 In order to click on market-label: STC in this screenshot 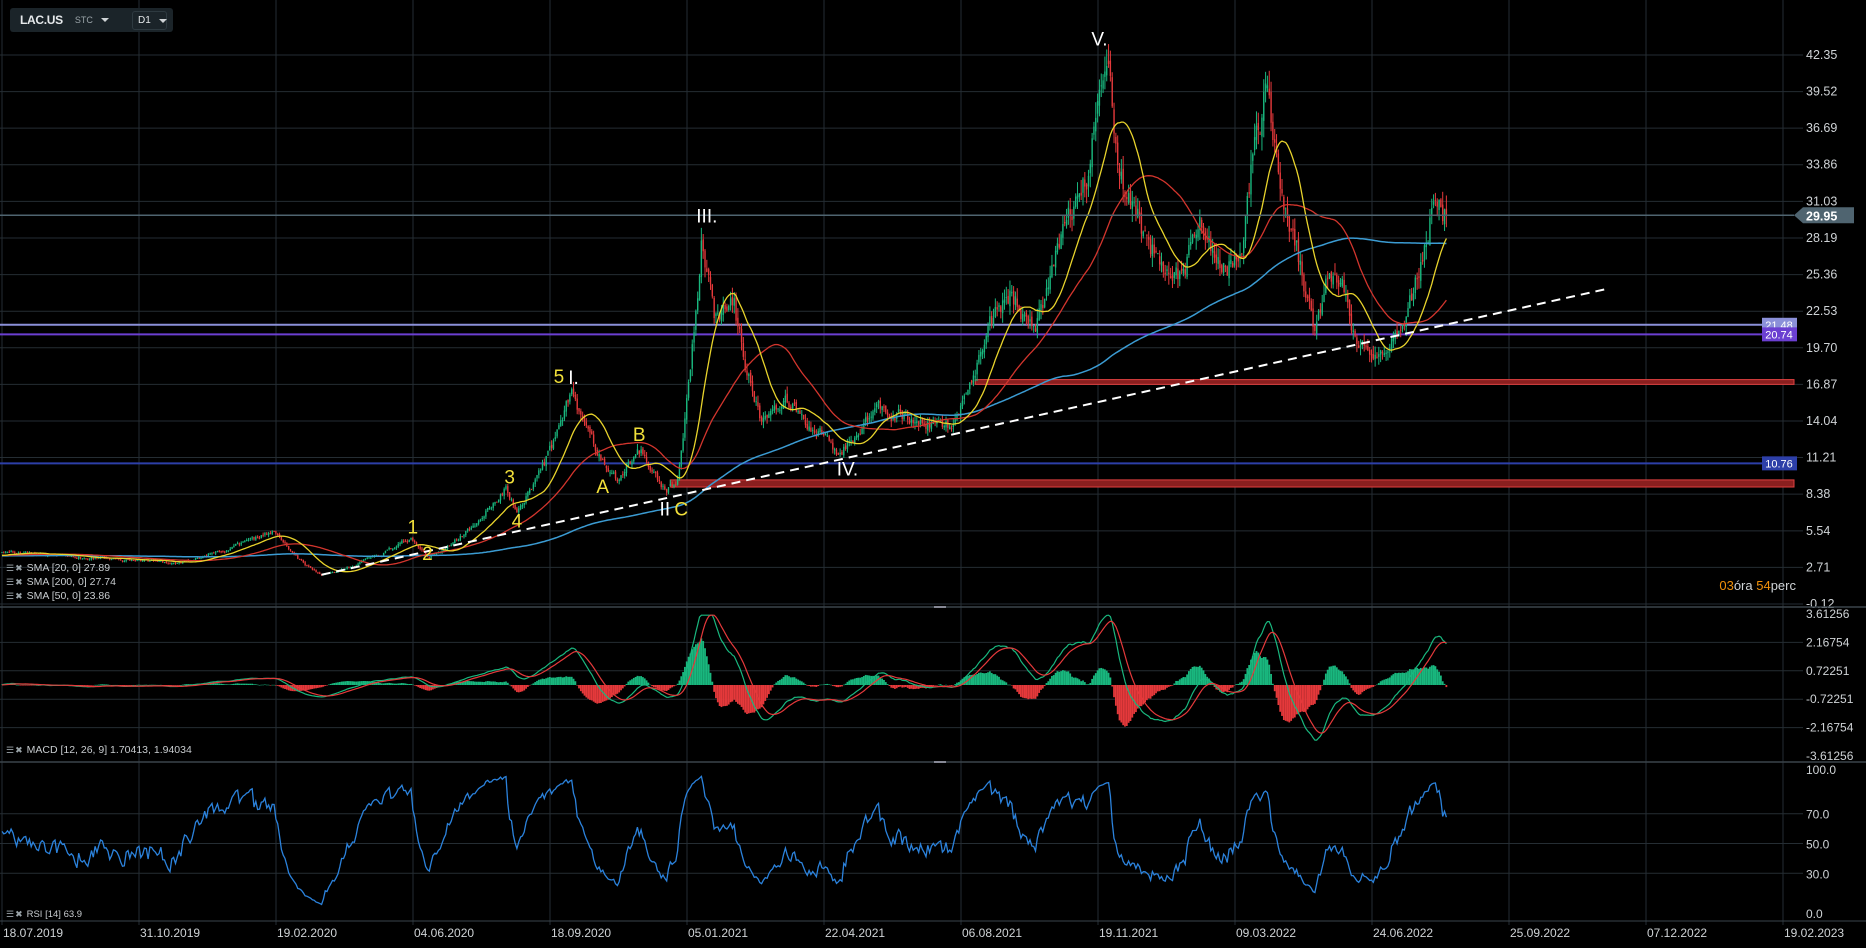, I will do `click(83, 20)`.